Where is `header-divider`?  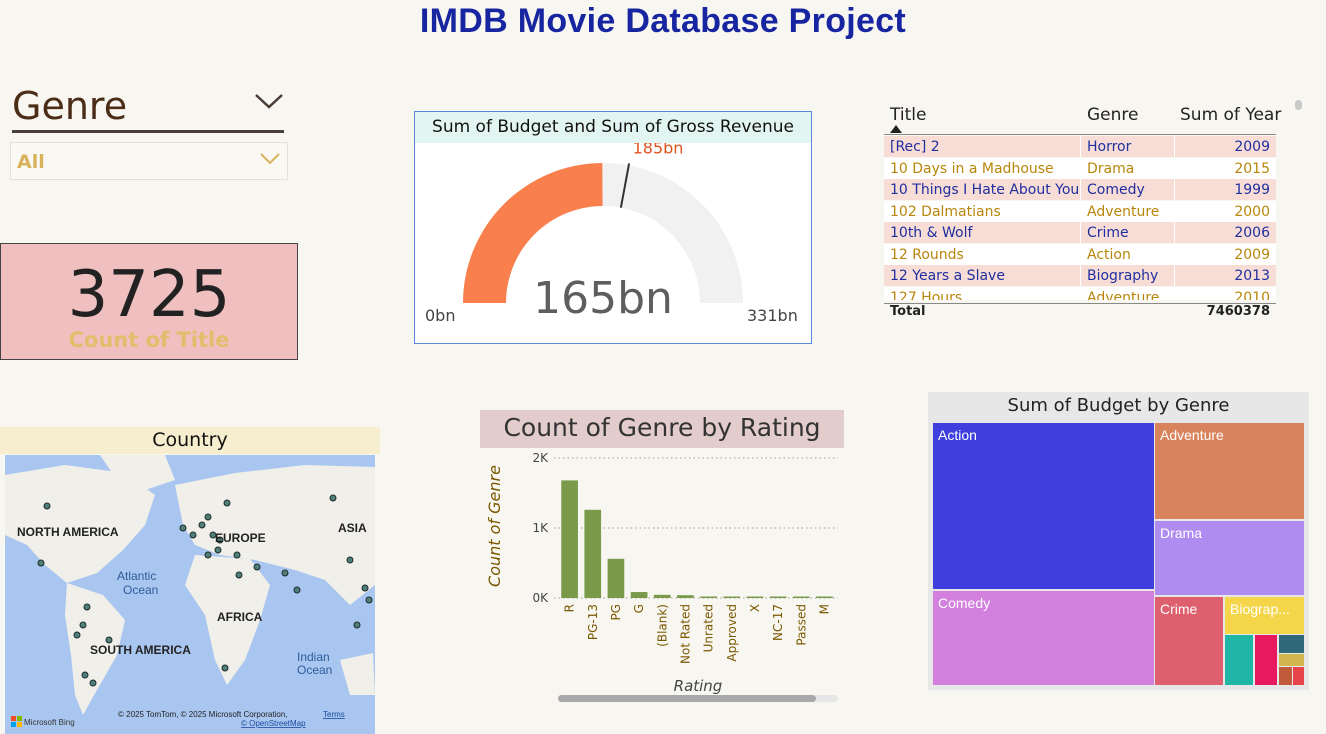
header-divider is located at coordinates (1080, 134).